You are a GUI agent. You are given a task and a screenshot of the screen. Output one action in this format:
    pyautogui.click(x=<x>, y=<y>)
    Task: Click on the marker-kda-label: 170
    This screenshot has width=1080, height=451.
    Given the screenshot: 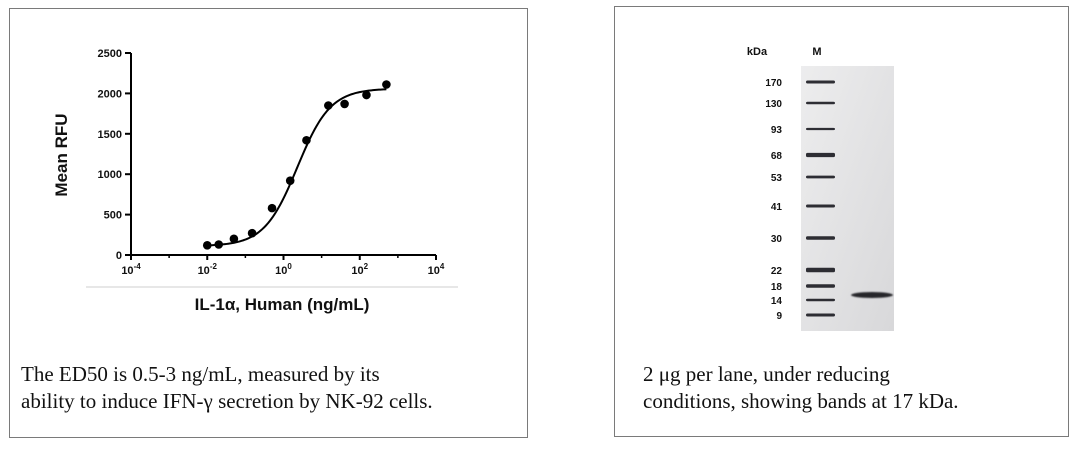 What is the action you would take?
    pyautogui.click(x=773, y=83)
    